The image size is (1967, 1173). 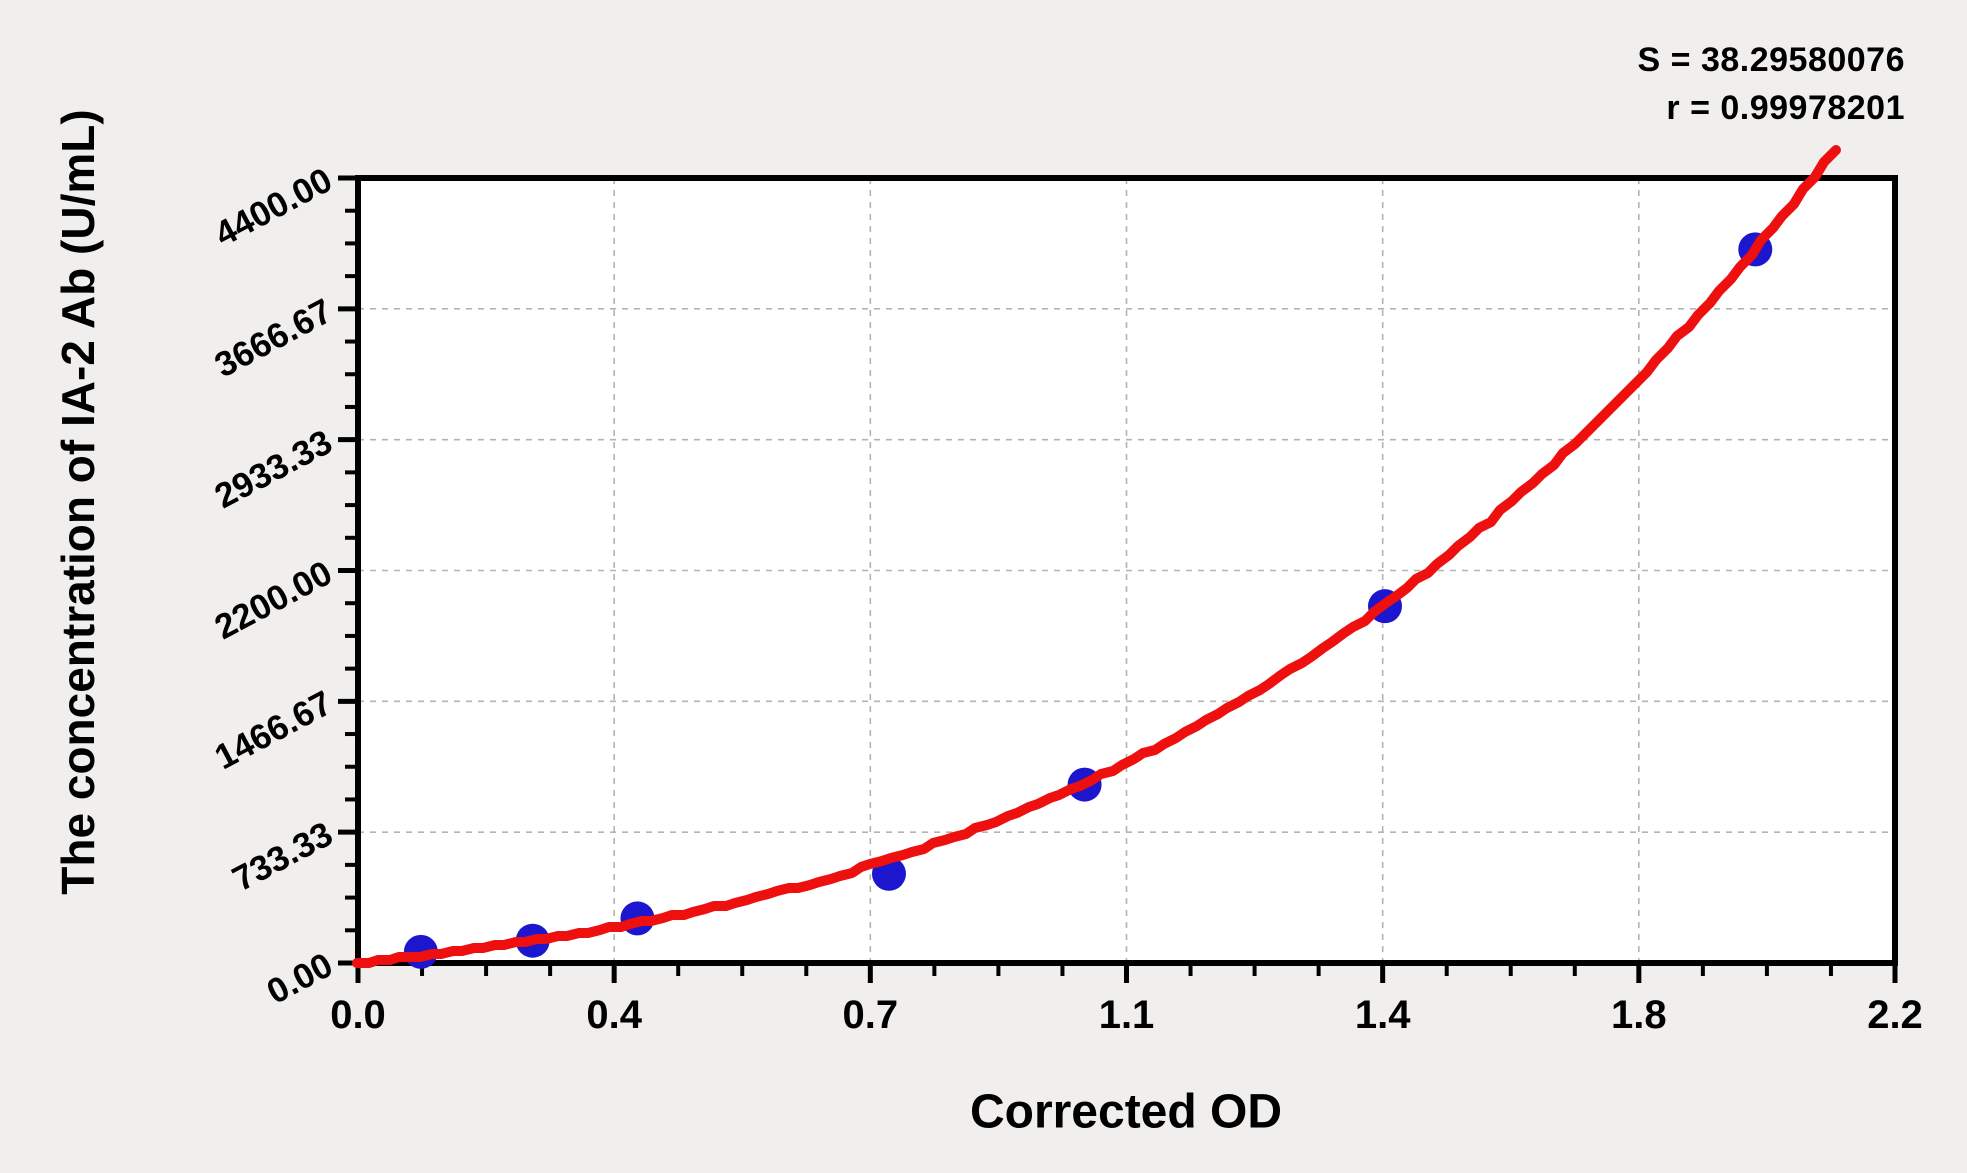 I want to click on x-tick-label: 0.4, so click(x=614, y=1015).